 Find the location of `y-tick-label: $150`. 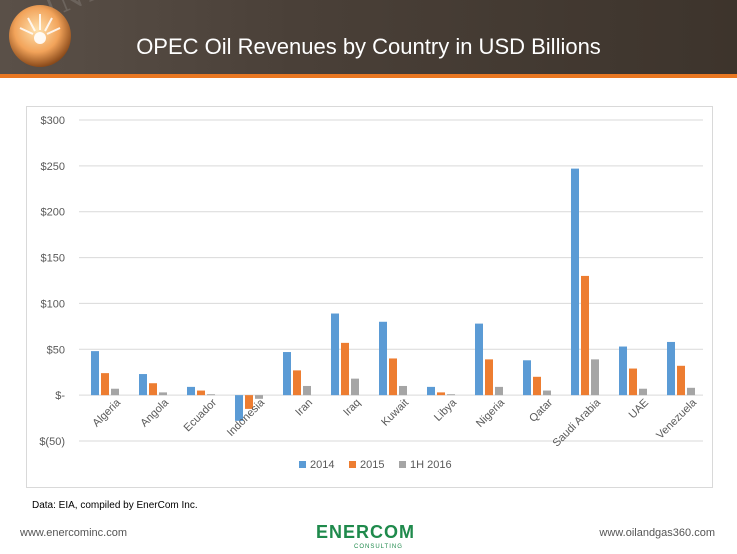

y-tick-label: $150 is located at coordinates (53, 259).